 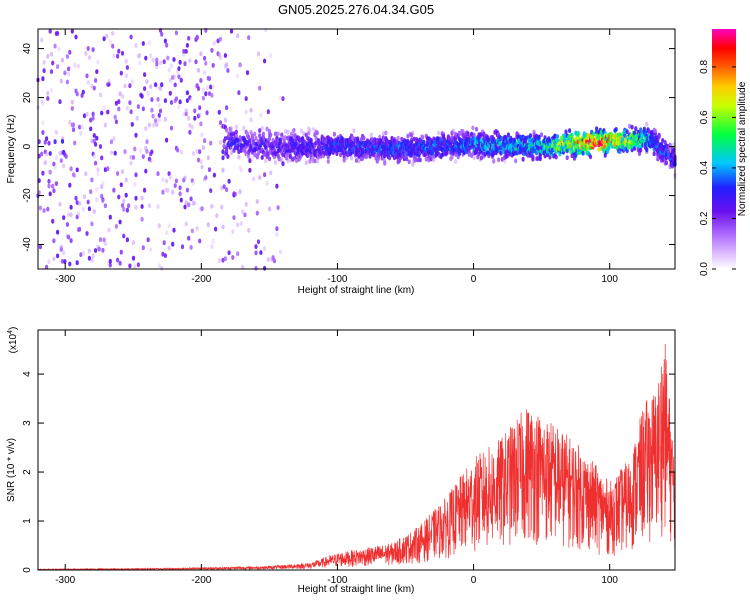 I want to click on heat-point-2027, so click(x=499, y=160).